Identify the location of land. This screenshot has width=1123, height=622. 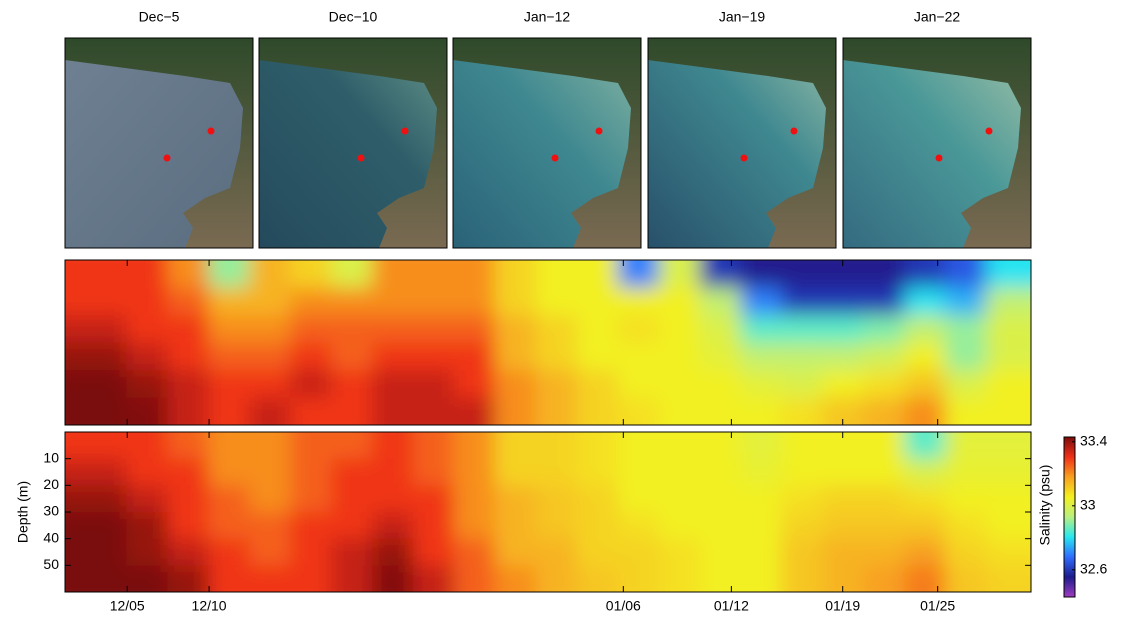
(547, 143).